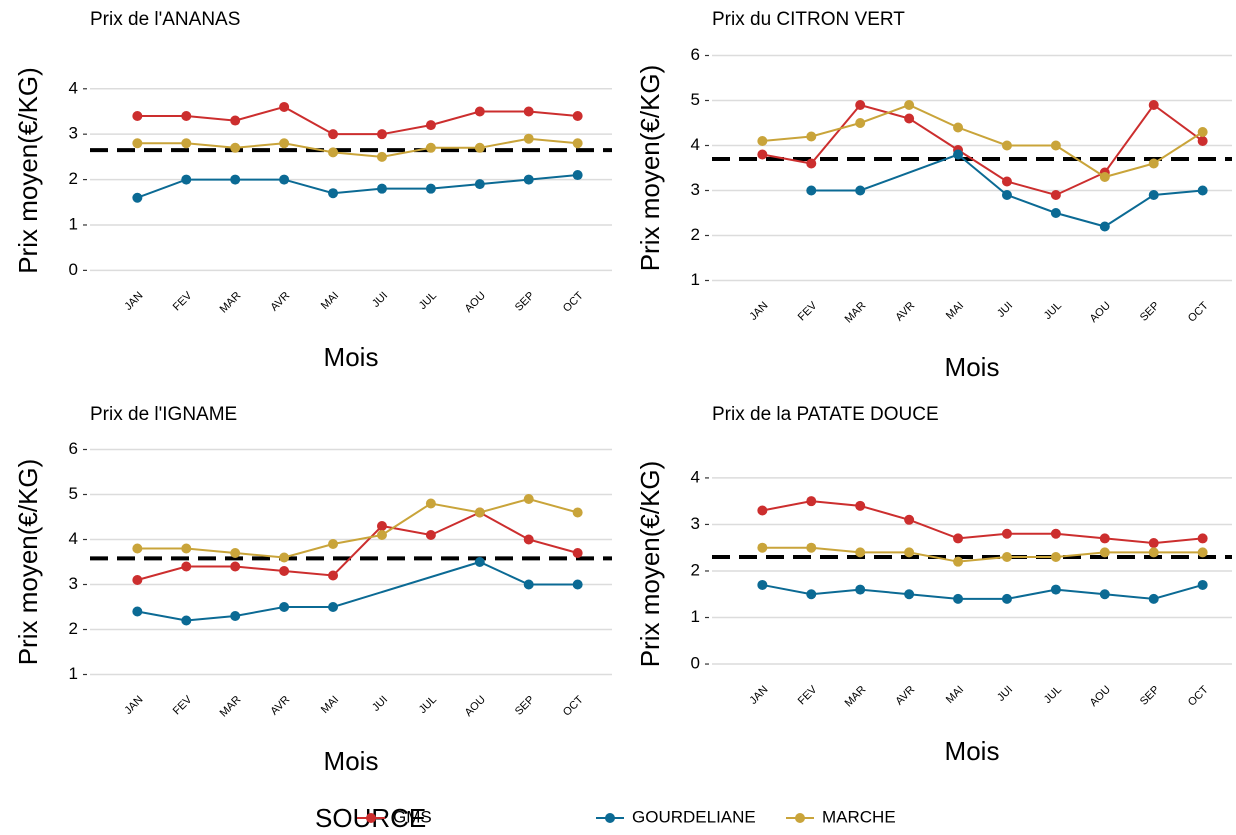 The width and height of the screenshot is (1236, 835). I want to click on legend-dot, so click(610, 818).